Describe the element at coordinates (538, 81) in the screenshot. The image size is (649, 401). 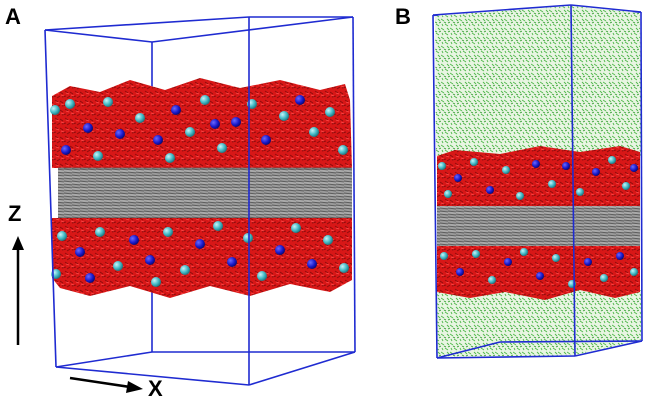
I see `panel-b-upper-solvent` at that location.